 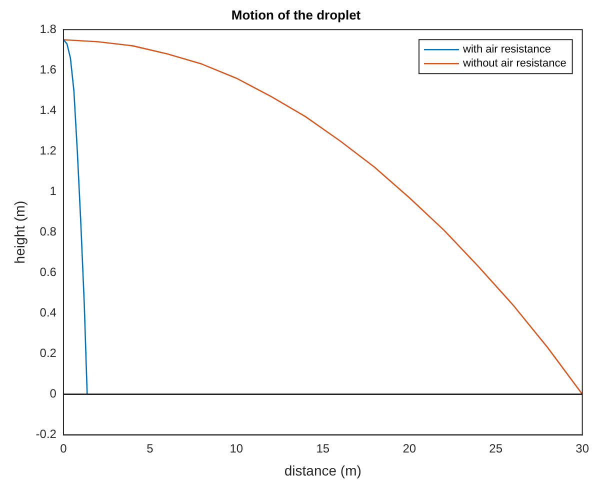 What do you see at coordinates (48, 272) in the screenshot?
I see `y-tick-label: 0.6` at bounding box center [48, 272].